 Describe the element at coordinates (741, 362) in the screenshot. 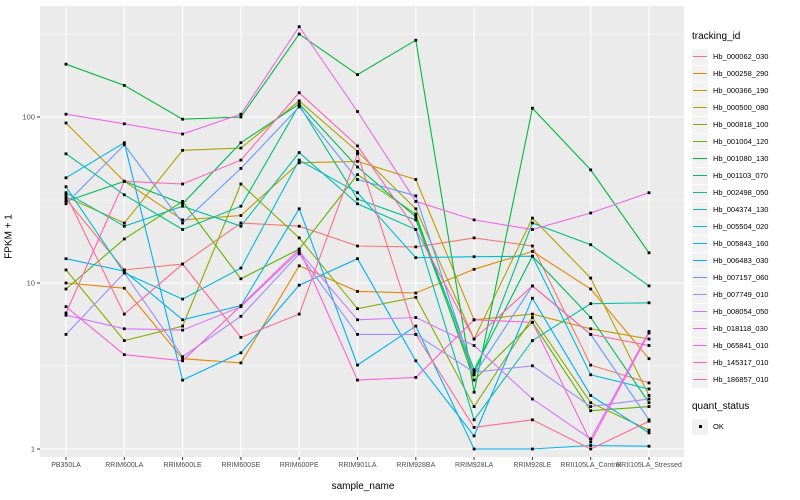

I see `legend-item-label: Hb_145317_010` at that location.